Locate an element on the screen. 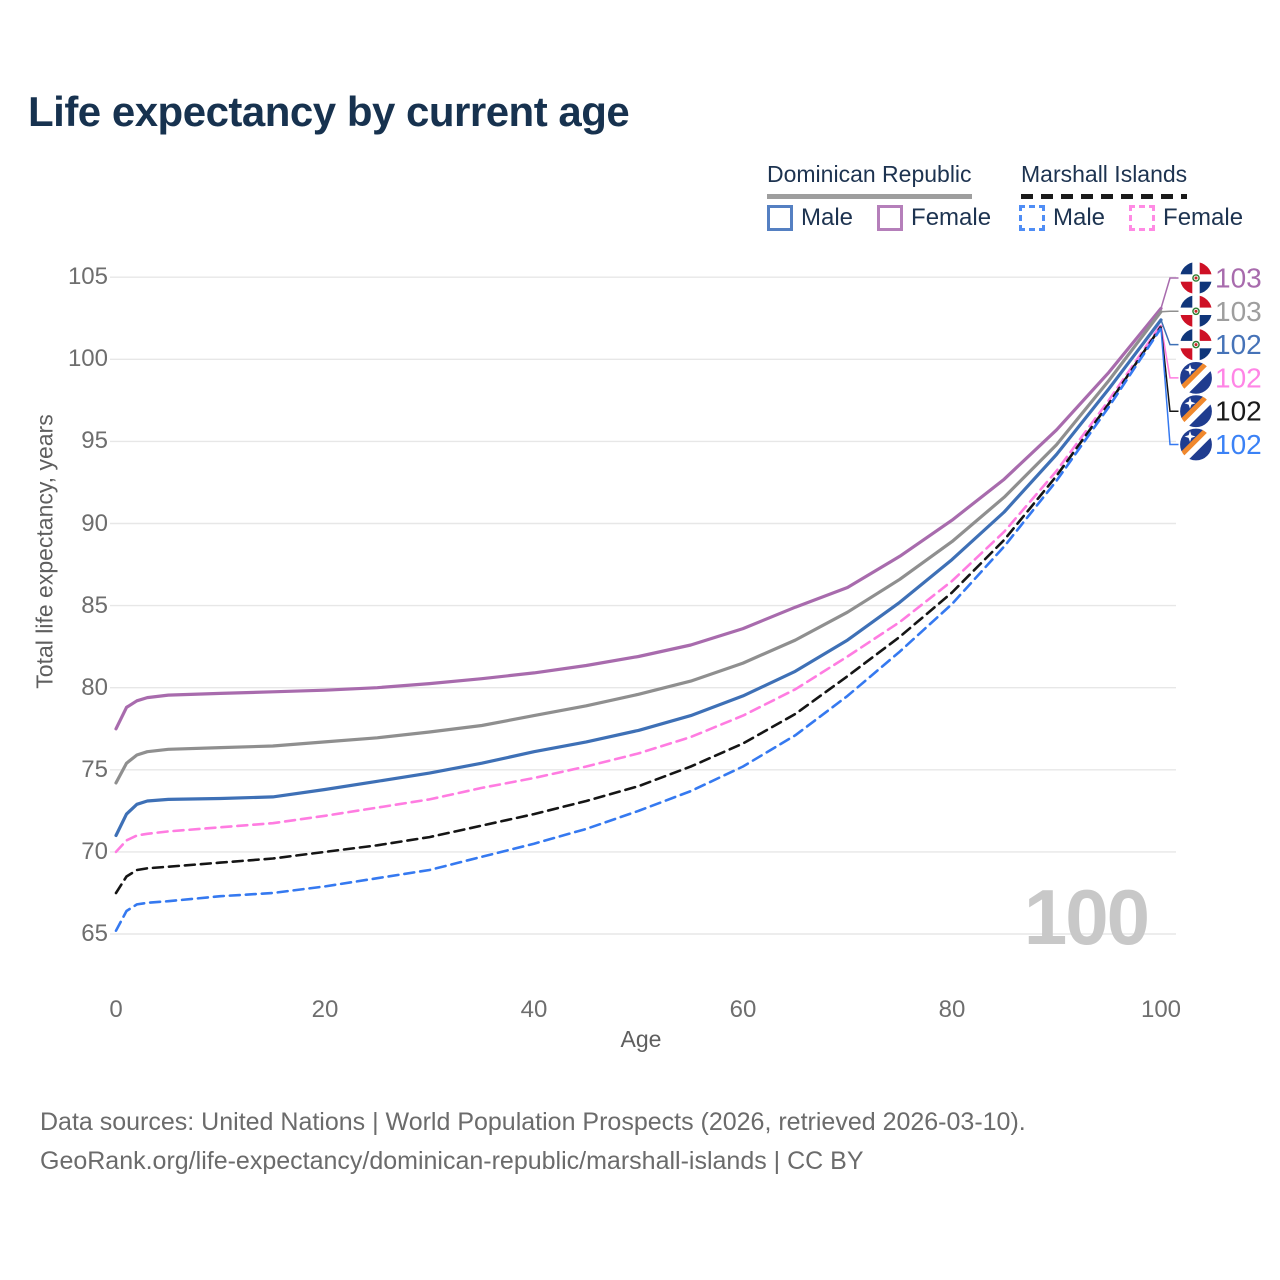  x-tick-label: 60 is located at coordinates (743, 1009).